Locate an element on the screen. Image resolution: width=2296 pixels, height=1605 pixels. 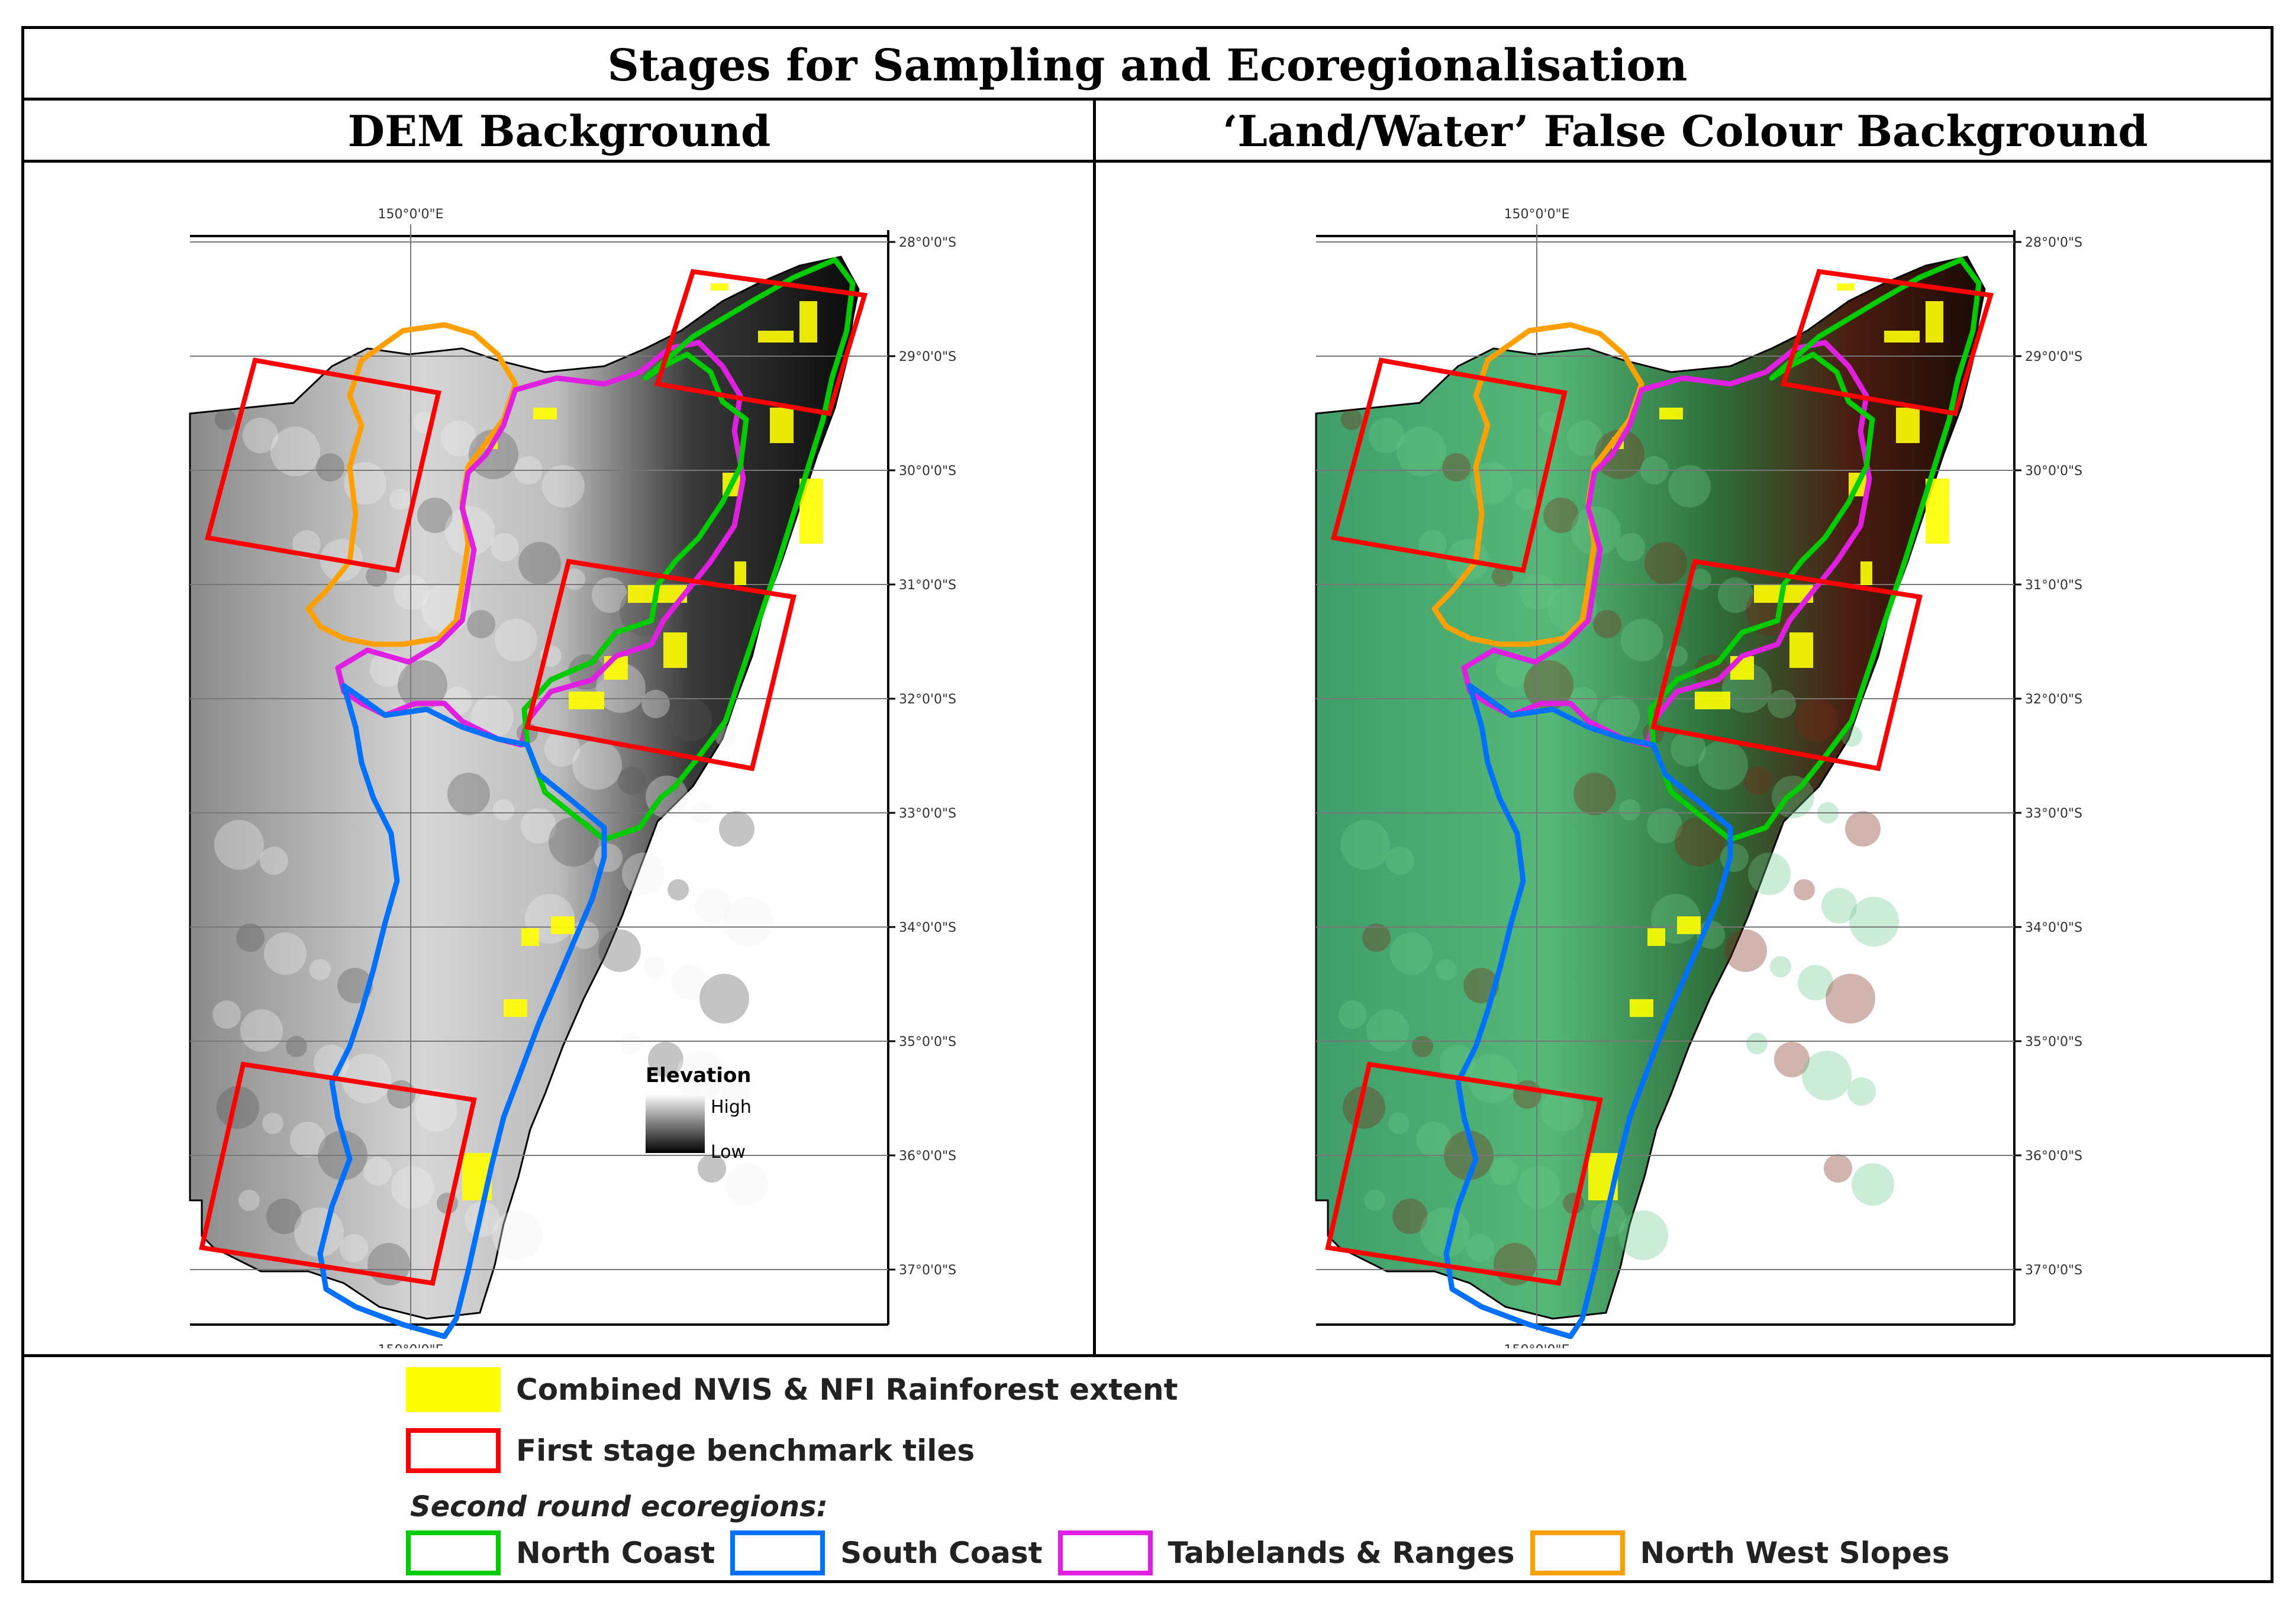
tablelands-swatch is located at coordinates (1105, 1552).